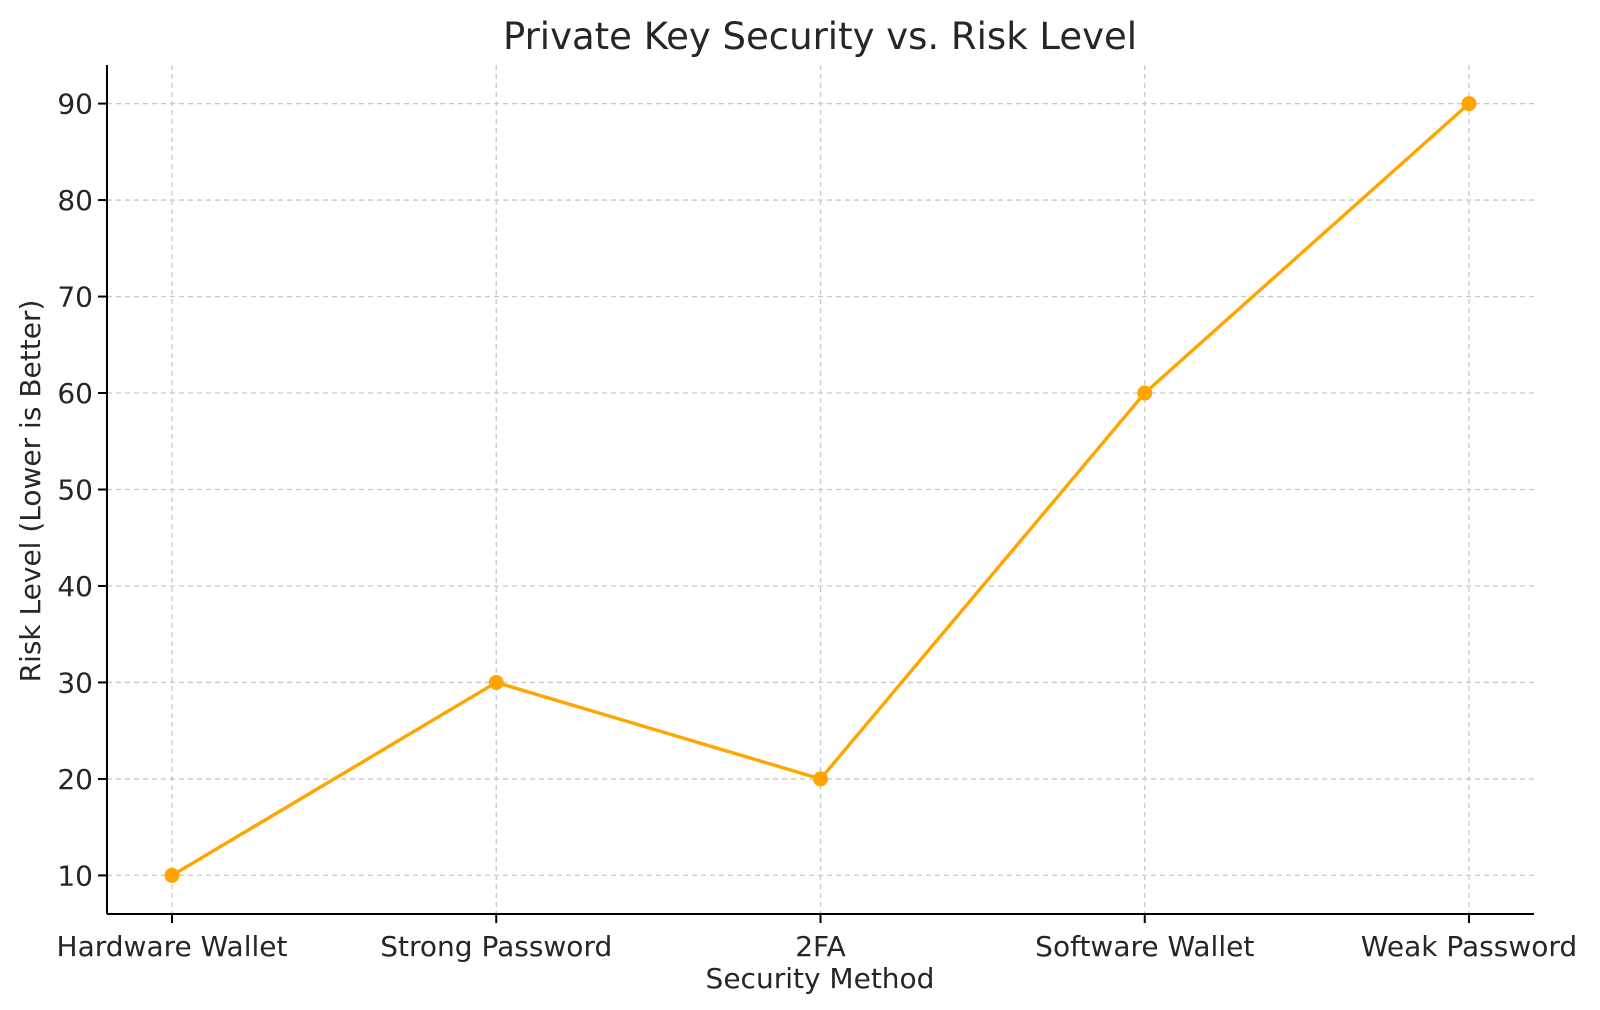  Describe the element at coordinates (75, 586) in the screenshot. I see `y-tick-label: 40` at that location.